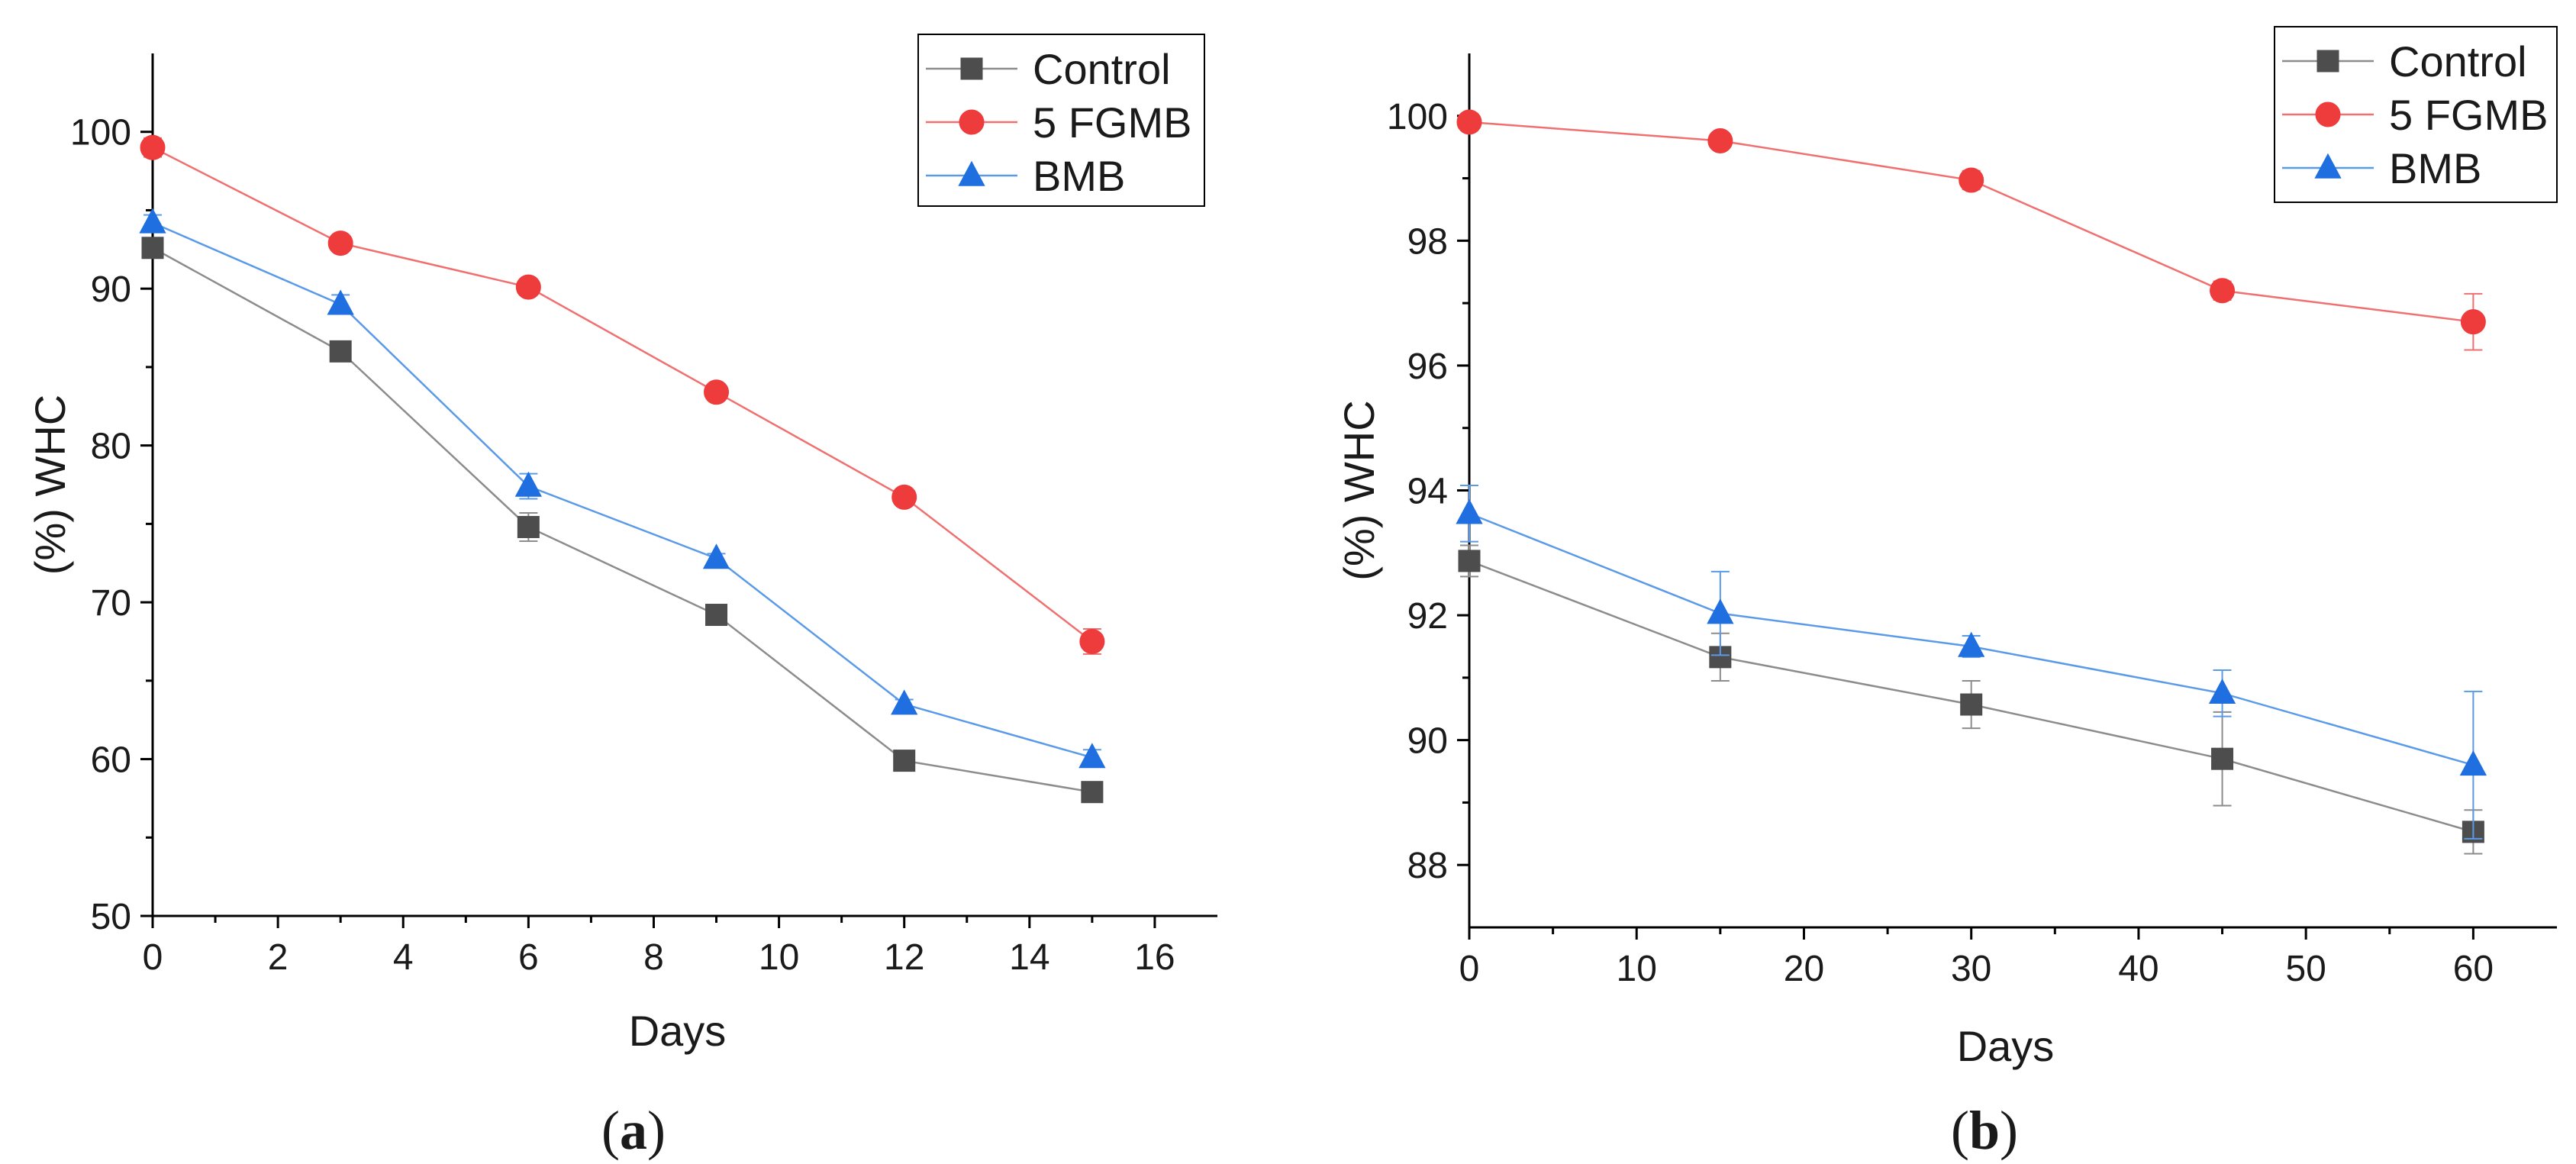  I want to click on x-tick-label: 8, so click(654, 957).